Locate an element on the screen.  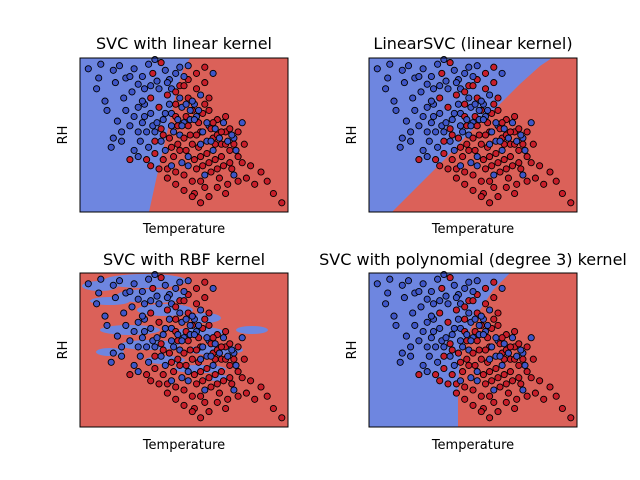
plot-frame is located at coordinates (184, 350).